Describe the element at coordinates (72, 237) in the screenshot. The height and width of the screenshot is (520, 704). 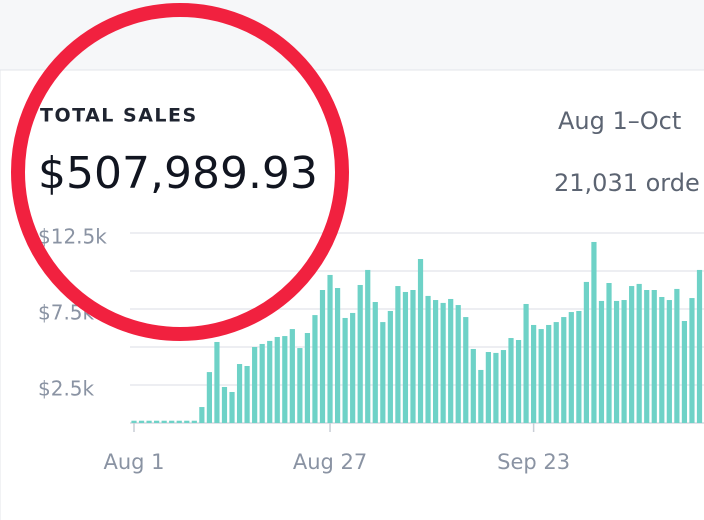
I see `y-tick-label: $12.5k` at that location.